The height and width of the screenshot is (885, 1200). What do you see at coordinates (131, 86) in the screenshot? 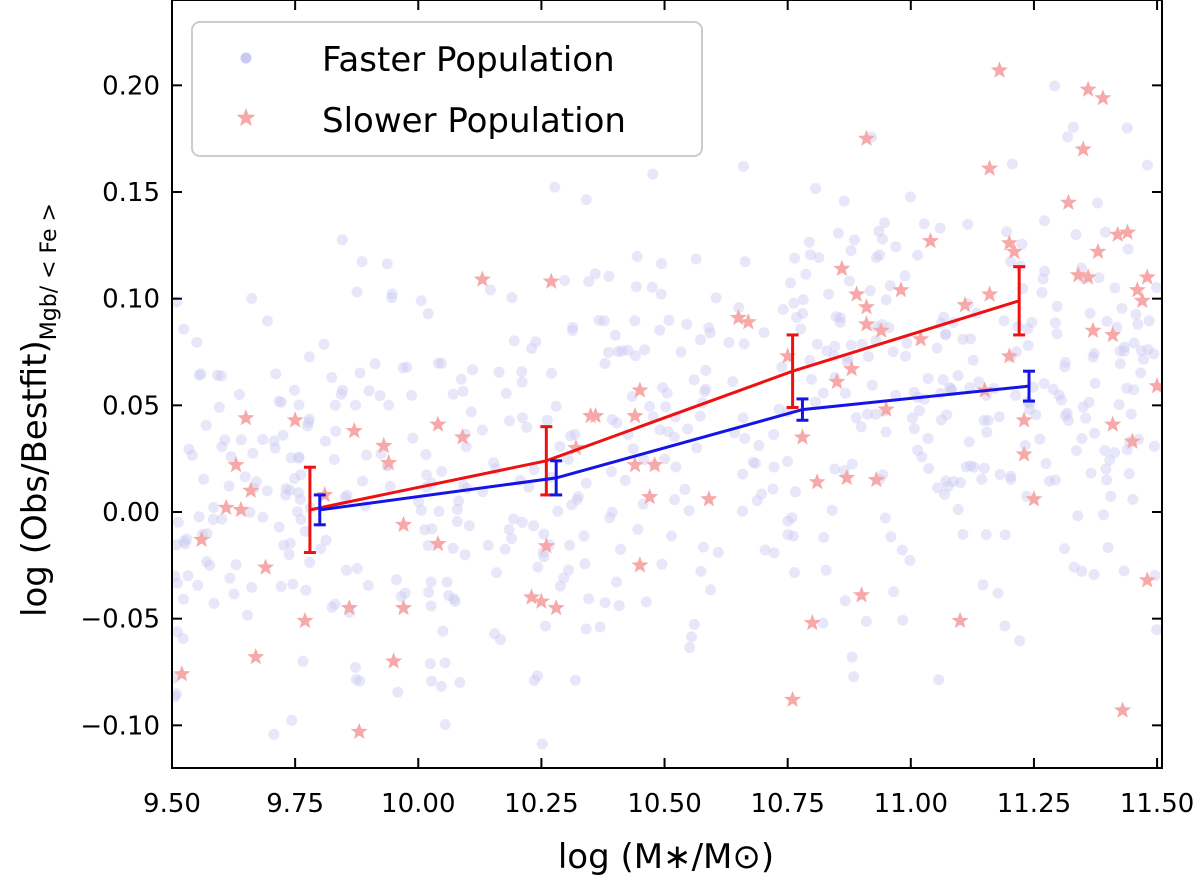
I see `y-tick-label: 0.20` at bounding box center [131, 86].